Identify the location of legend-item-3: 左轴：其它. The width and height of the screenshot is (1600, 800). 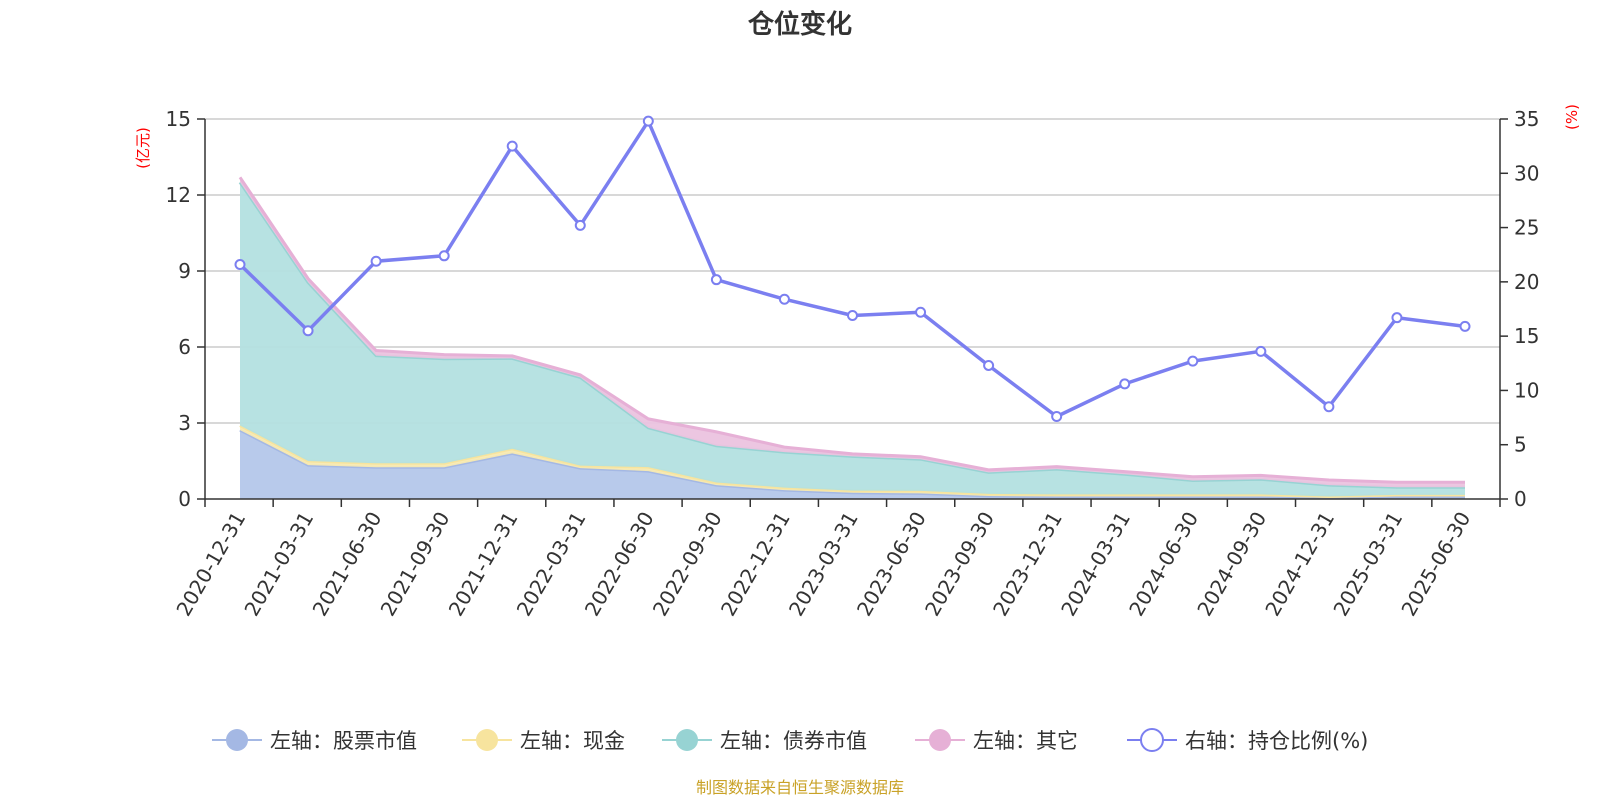
(996, 741).